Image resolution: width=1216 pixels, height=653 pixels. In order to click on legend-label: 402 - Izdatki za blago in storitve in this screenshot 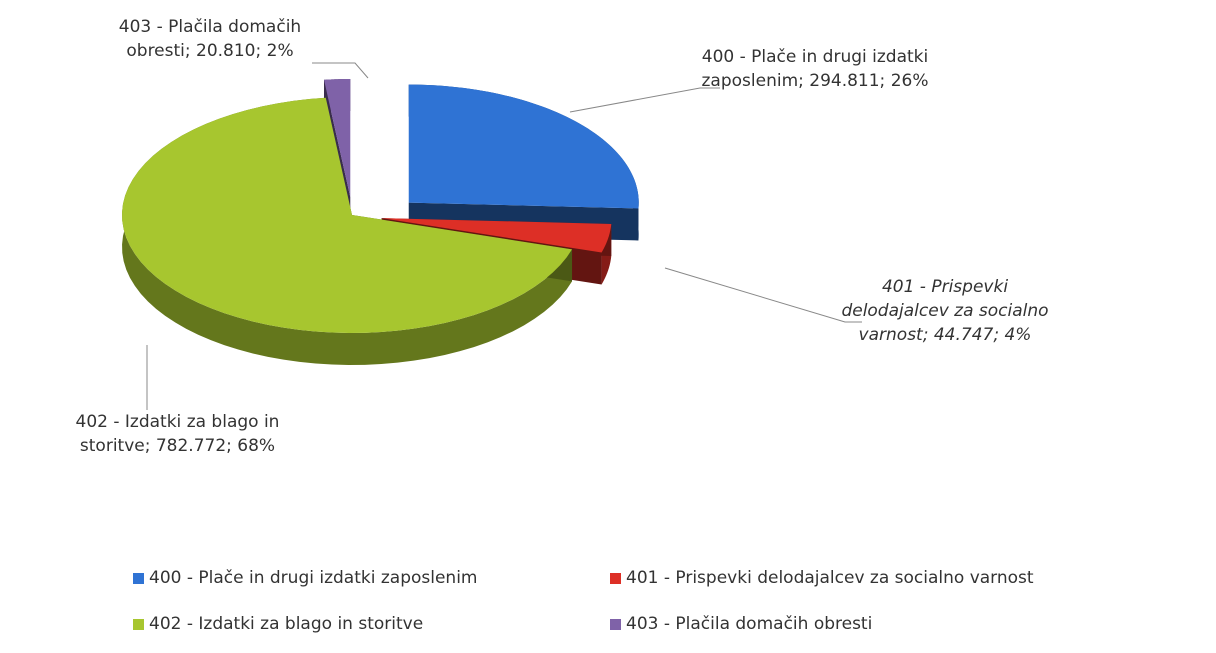, I will do `click(286, 624)`.